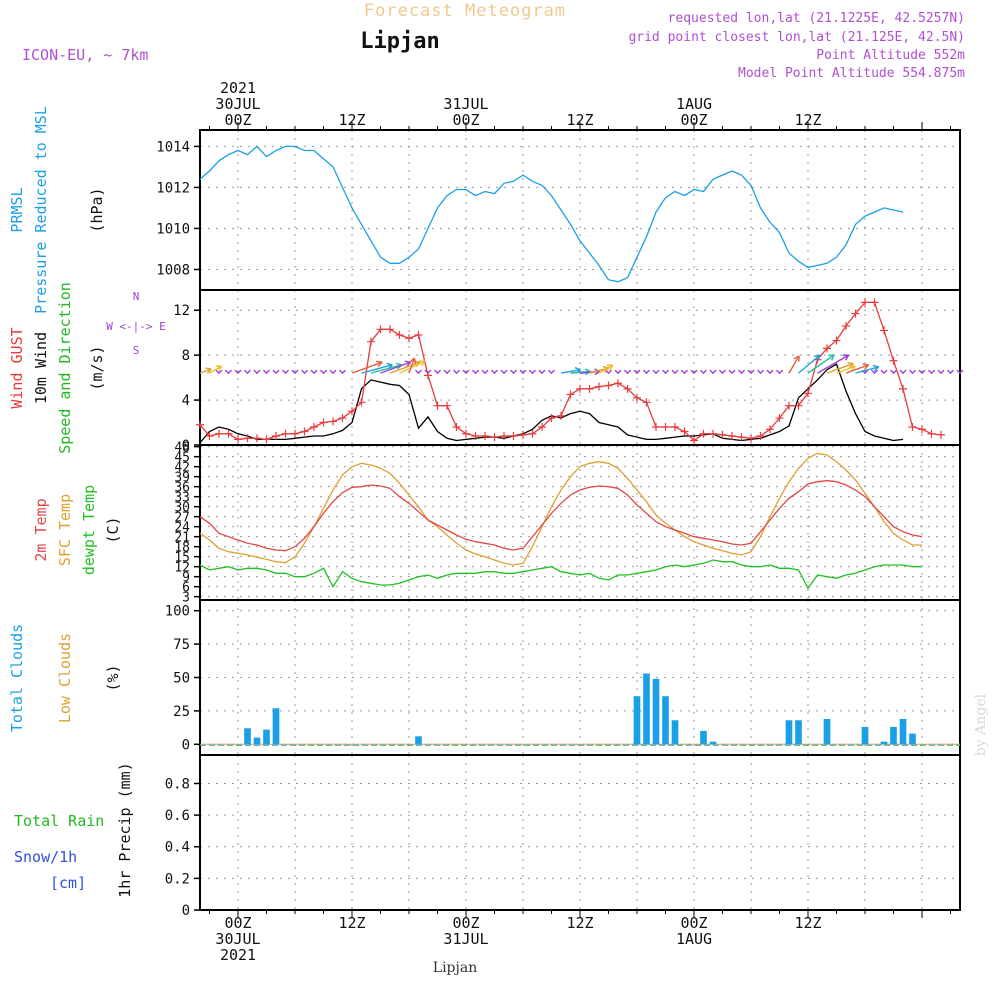 The height and width of the screenshot is (1000, 1000). I want to click on y-tick-label: 1010, so click(173, 229).